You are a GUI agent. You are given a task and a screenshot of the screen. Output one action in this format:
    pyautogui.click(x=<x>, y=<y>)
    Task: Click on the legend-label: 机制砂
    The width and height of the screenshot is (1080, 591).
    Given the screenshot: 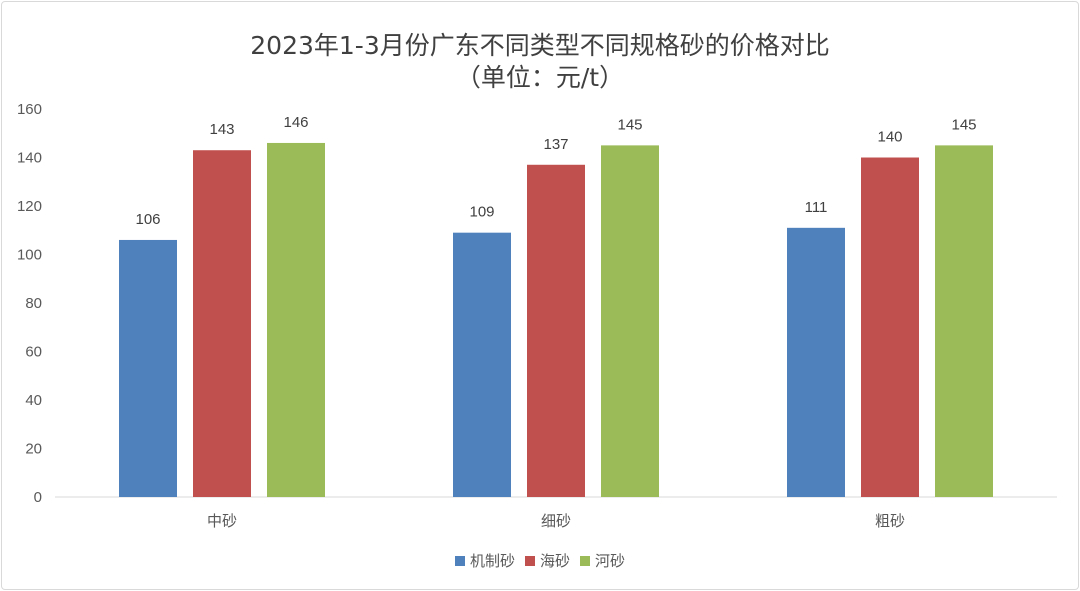 What is the action you would take?
    pyautogui.click(x=492, y=561)
    